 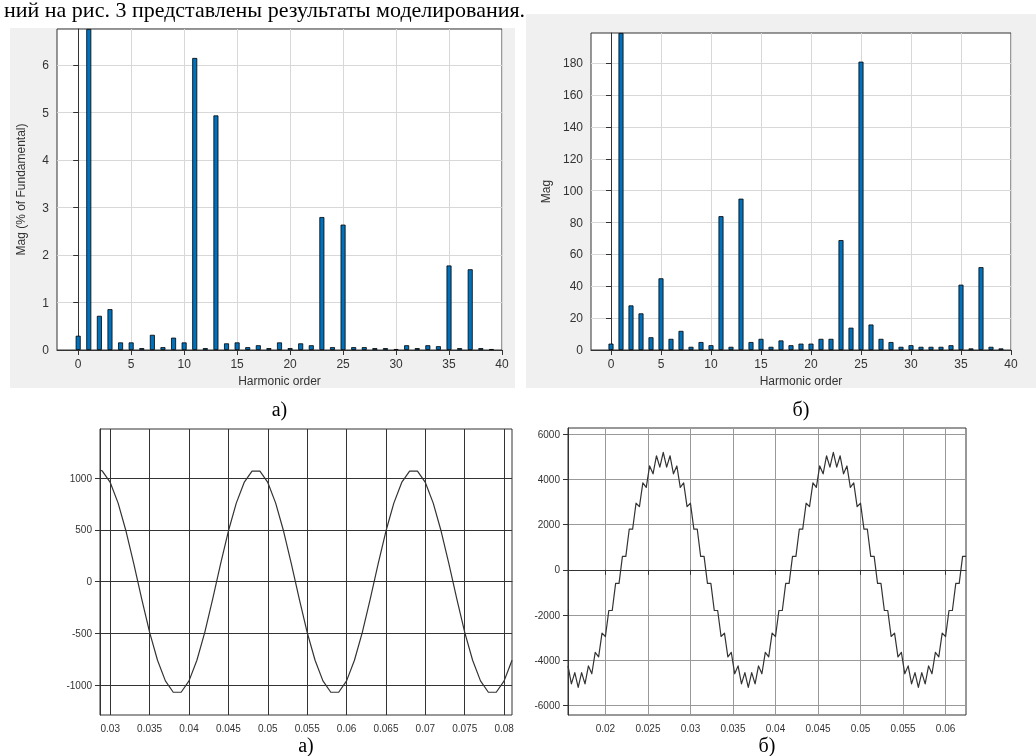 I want to click on x-tick-label: 0.08, so click(x=504, y=728).